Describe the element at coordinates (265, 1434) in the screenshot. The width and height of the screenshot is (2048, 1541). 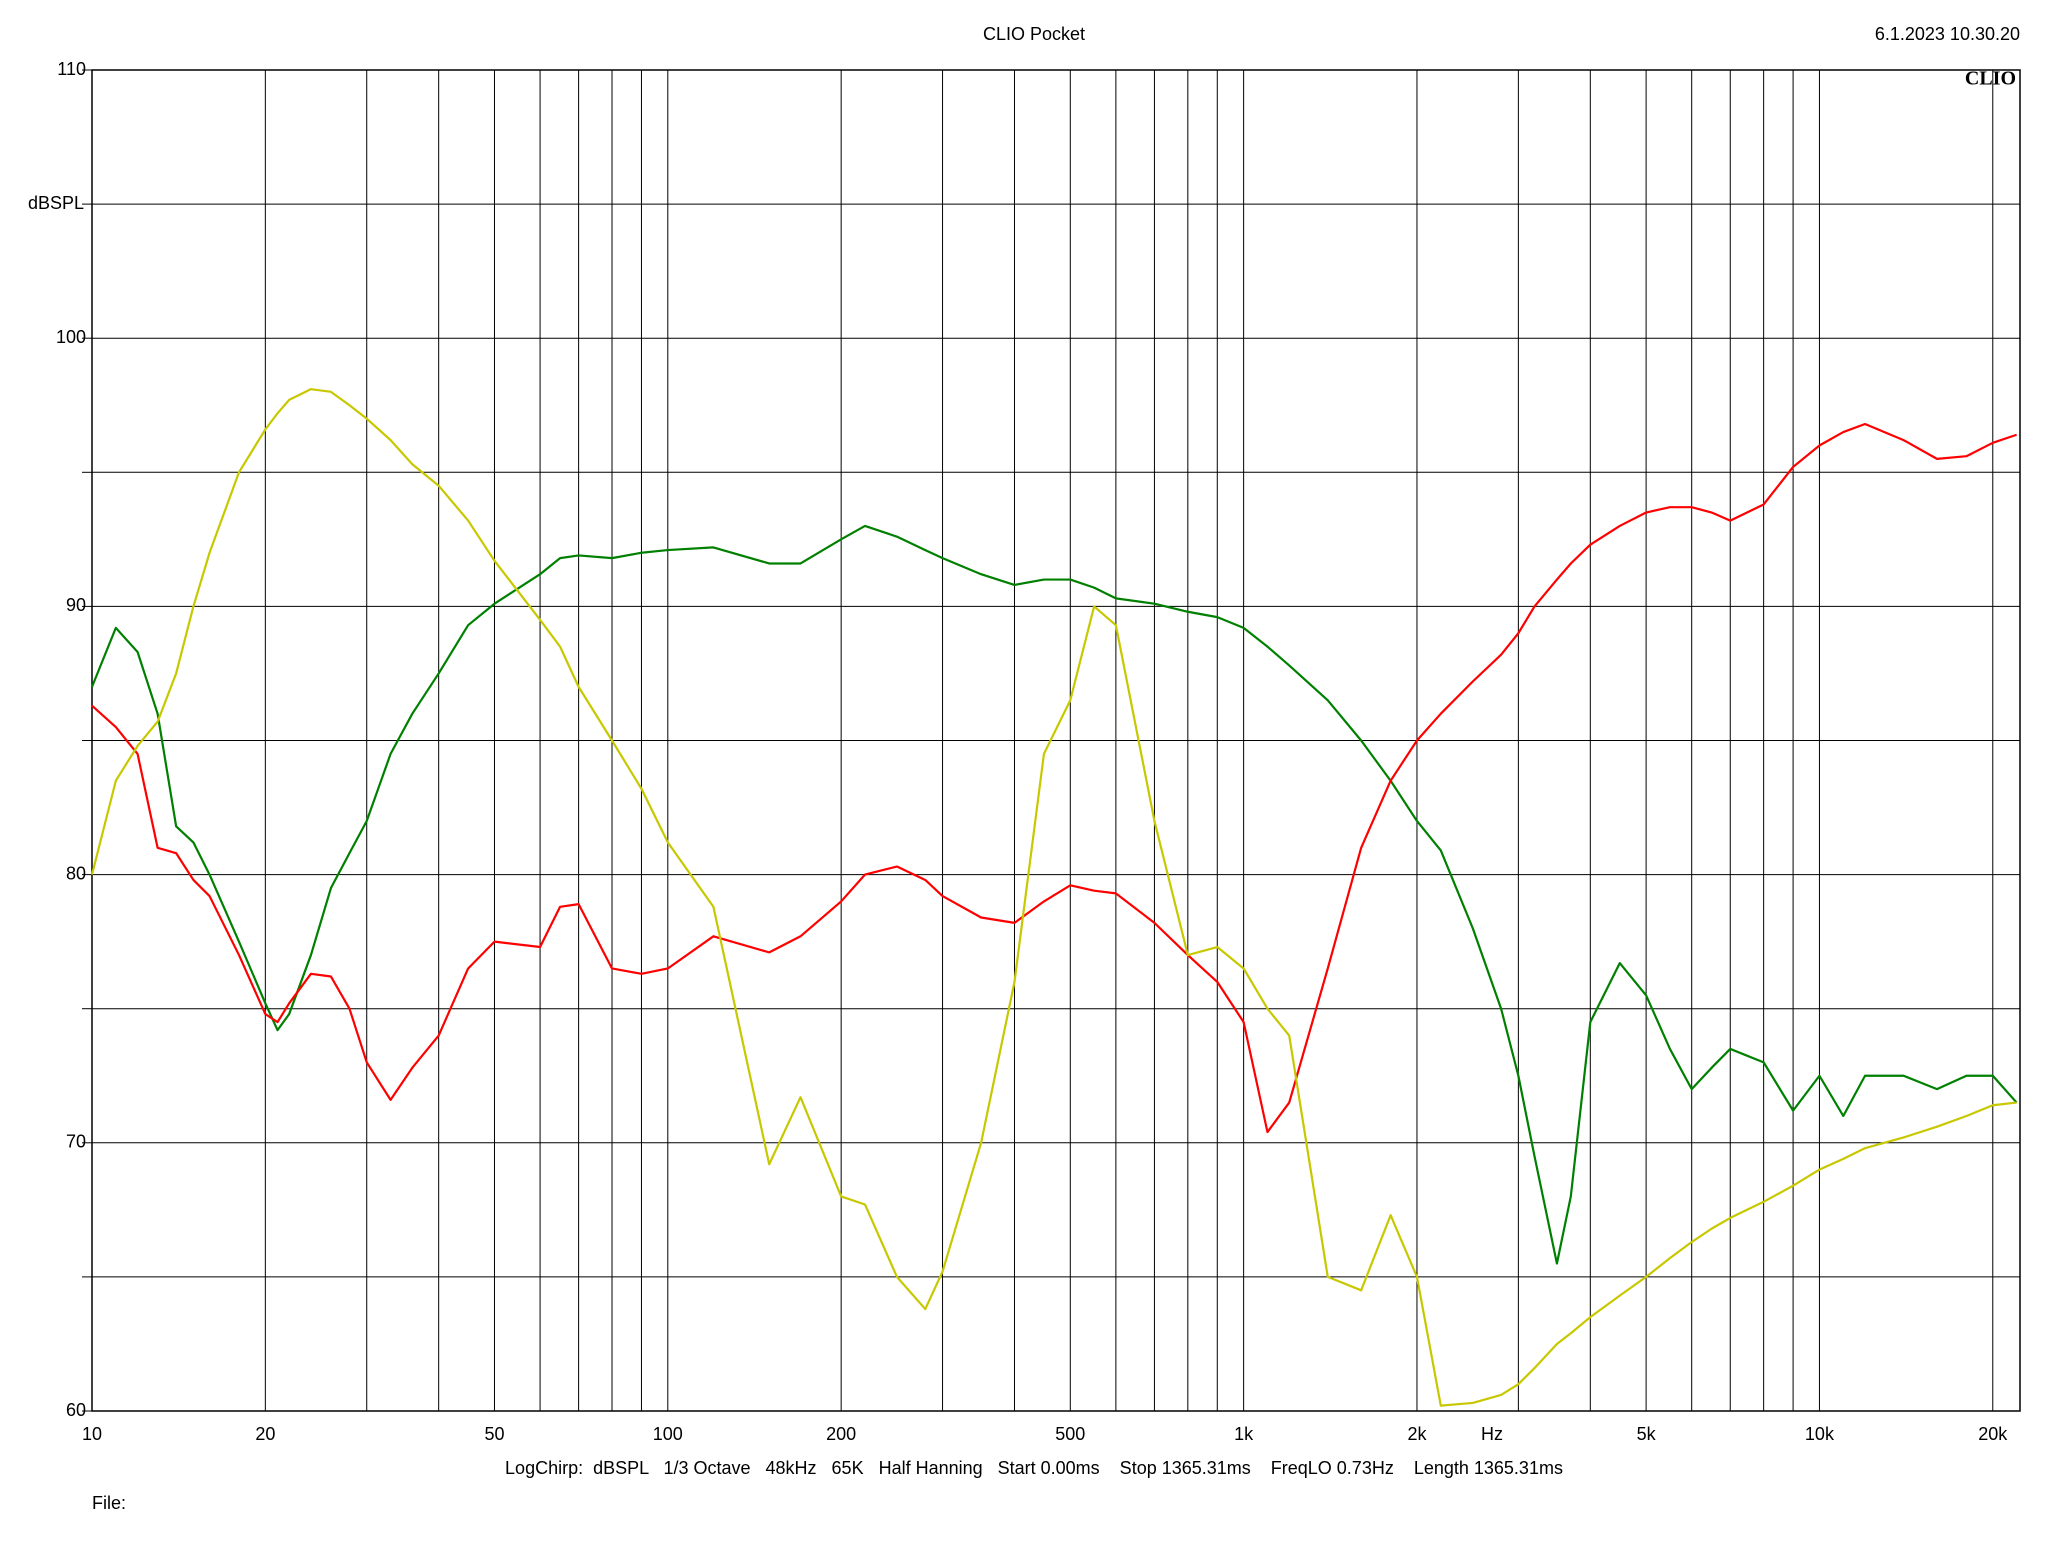
I see `x-tick-label: 20` at that location.